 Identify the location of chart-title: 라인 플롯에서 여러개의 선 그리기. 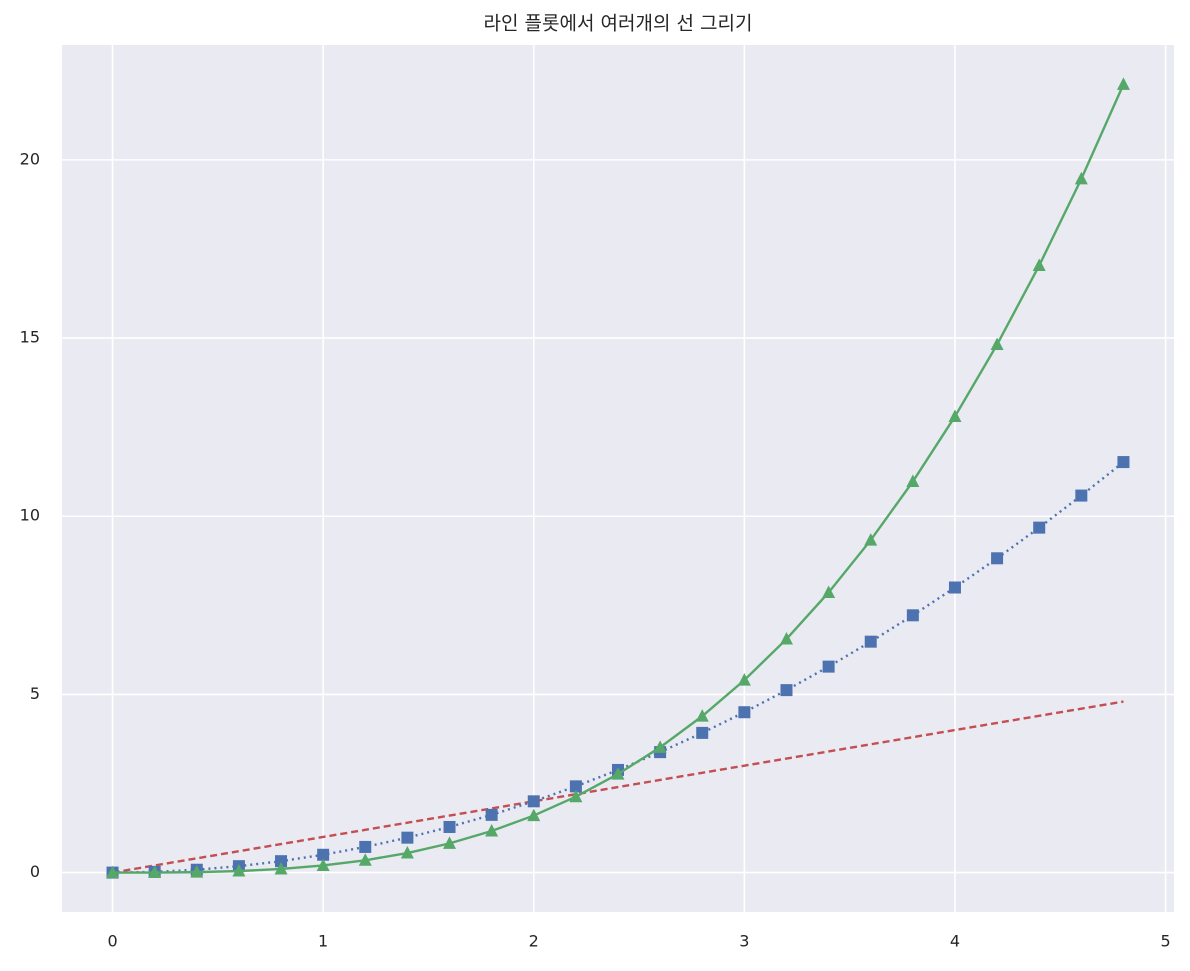
(618, 24).